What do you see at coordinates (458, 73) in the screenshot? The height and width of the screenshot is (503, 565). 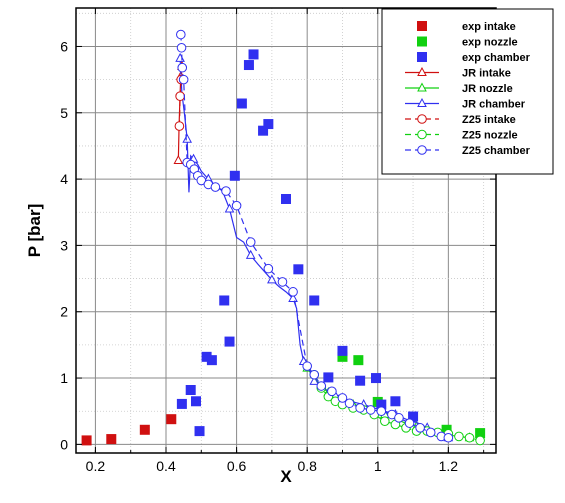 I see `legend-item-jr-intake: JR intake` at bounding box center [458, 73].